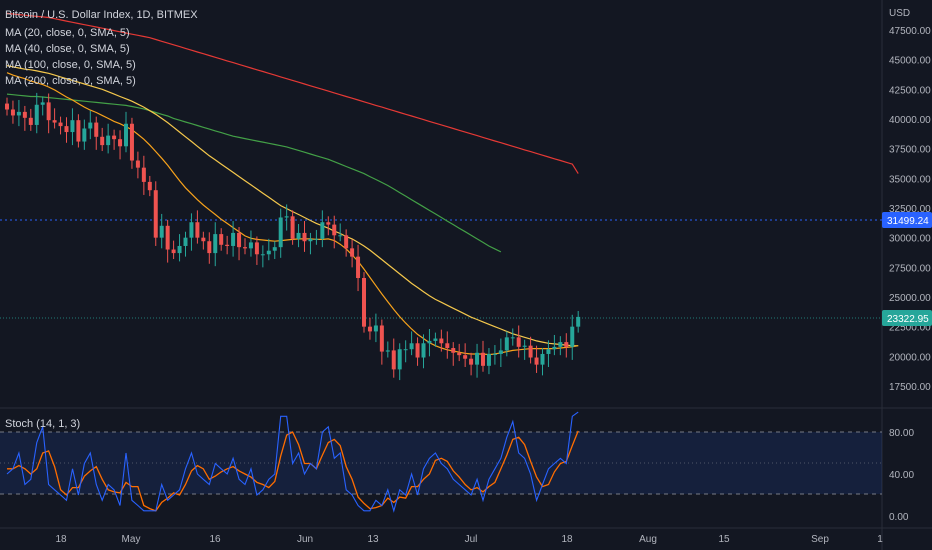 This screenshot has height=550, width=932. I want to click on symbol-title: Bitcoin / U.S. Dollar Index, 1D, BITMEX, so click(101, 15).